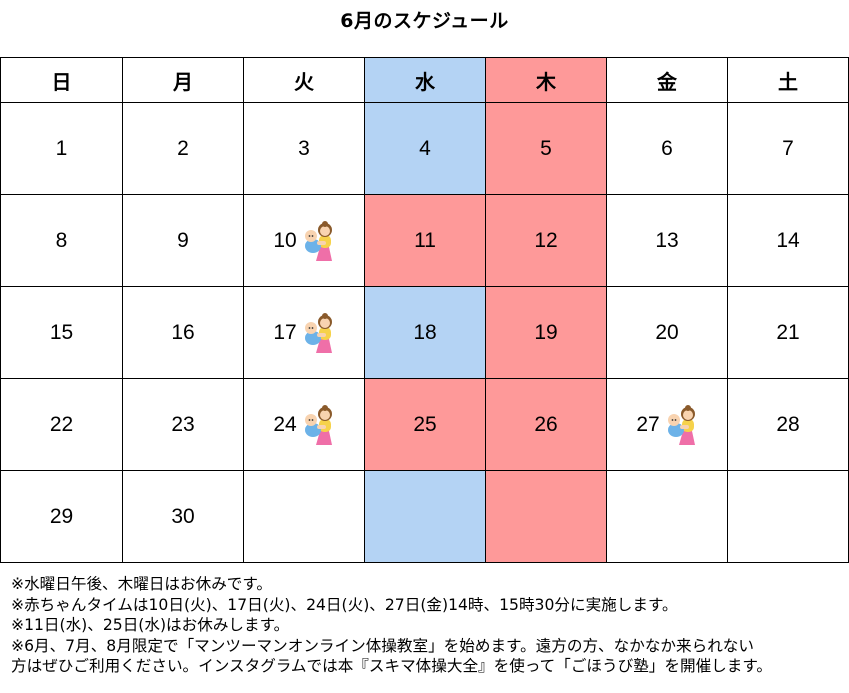  What do you see at coordinates (788, 148) in the screenshot?
I see `day-cell: 7` at bounding box center [788, 148].